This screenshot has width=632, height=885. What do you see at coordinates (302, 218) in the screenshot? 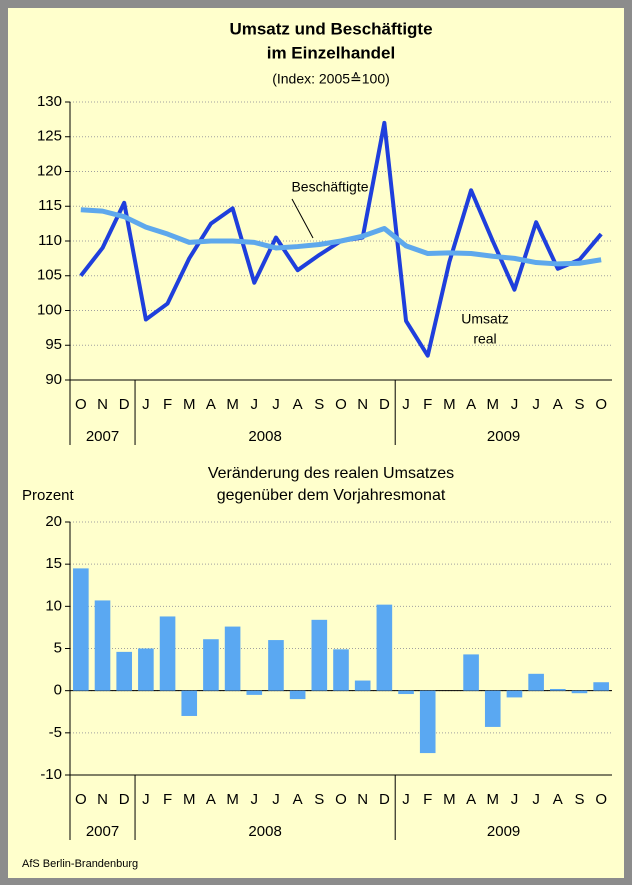
I see `annotation-pointer` at bounding box center [302, 218].